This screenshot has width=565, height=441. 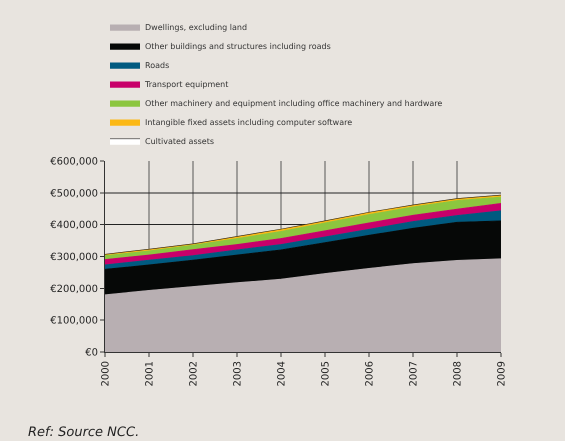 What do you see at coordinates (179, 141) in the screenshot?
I see `legend-label: Cultivated assets` at bounding box center [179, 141].